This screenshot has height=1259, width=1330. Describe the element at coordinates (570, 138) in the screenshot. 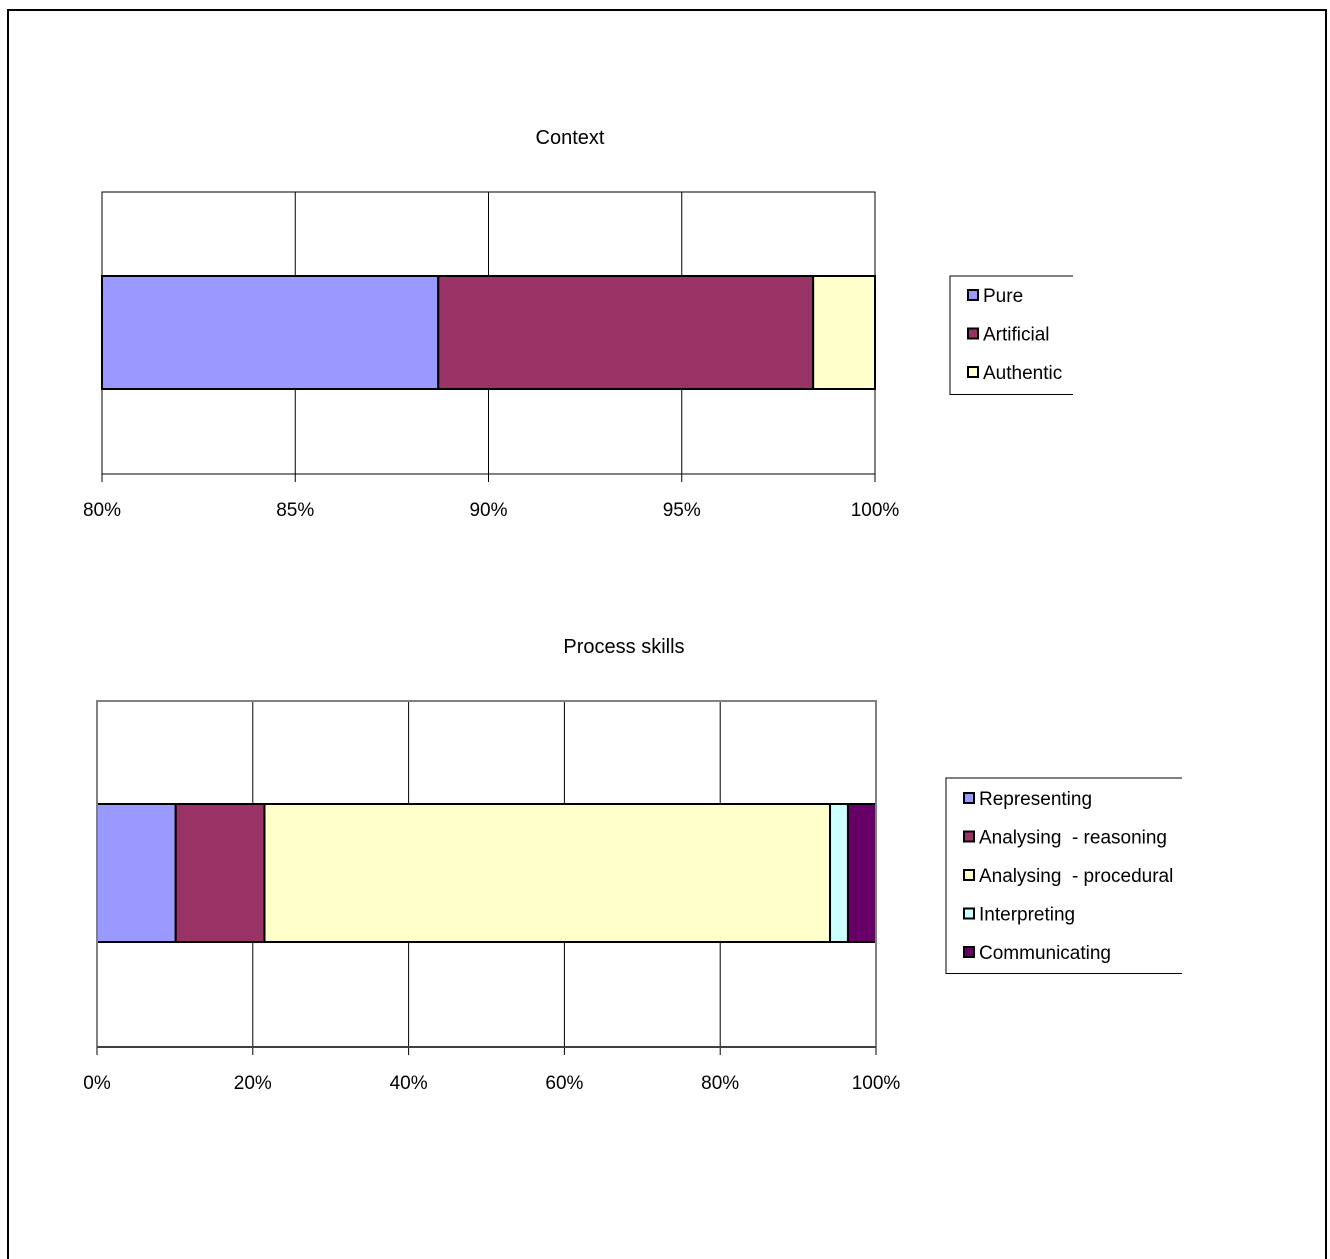

I see `chart-title: Context` at that location.